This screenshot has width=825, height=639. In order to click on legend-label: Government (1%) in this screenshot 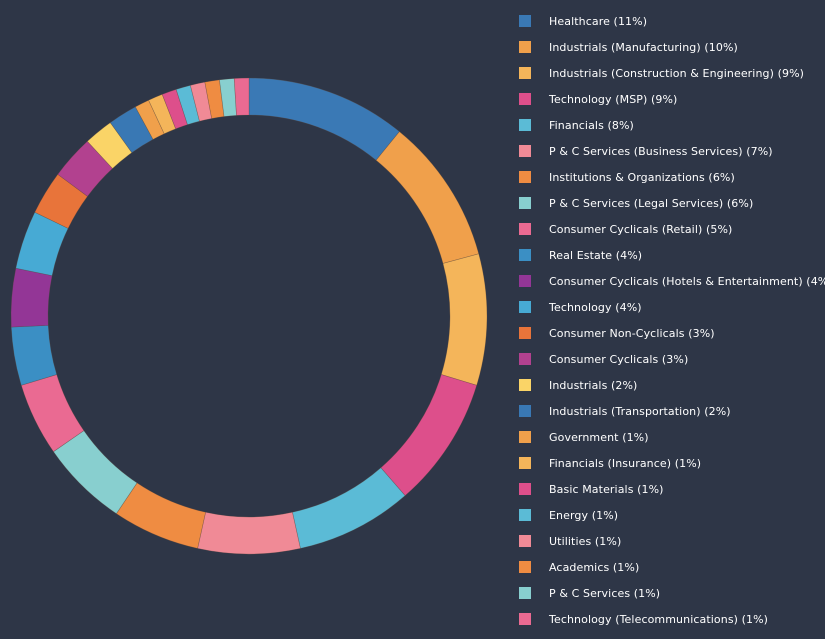, I will do `click(599, 437)`.